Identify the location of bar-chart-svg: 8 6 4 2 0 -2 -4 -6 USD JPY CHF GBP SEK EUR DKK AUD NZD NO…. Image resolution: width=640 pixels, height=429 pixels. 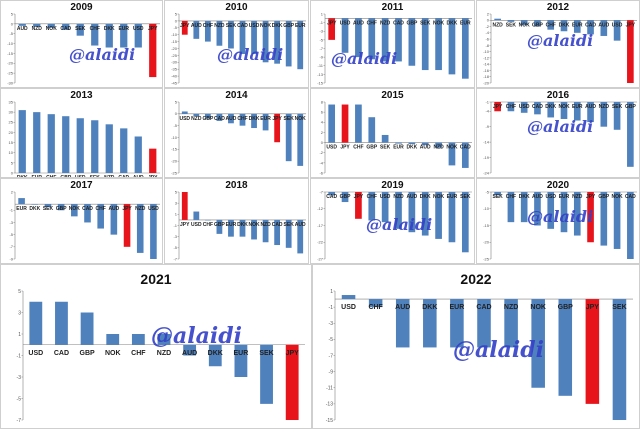
(395, 137).